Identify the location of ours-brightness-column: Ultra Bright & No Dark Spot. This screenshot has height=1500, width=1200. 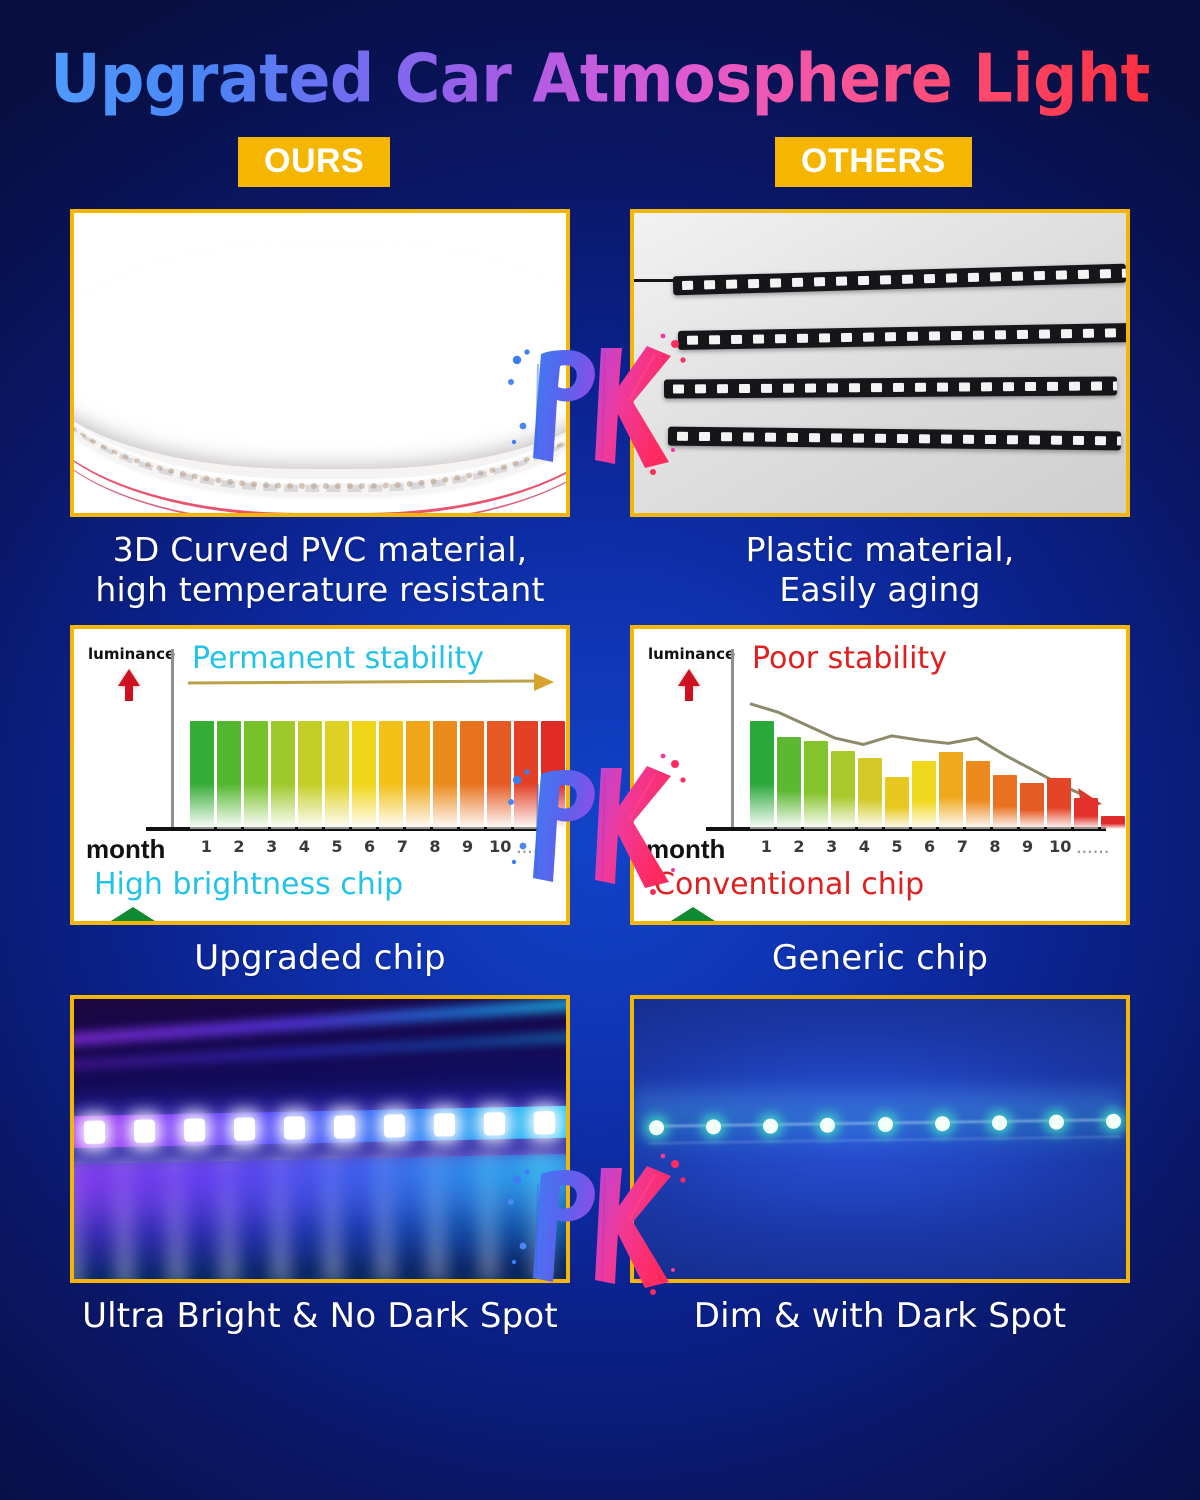
(320, 1165).